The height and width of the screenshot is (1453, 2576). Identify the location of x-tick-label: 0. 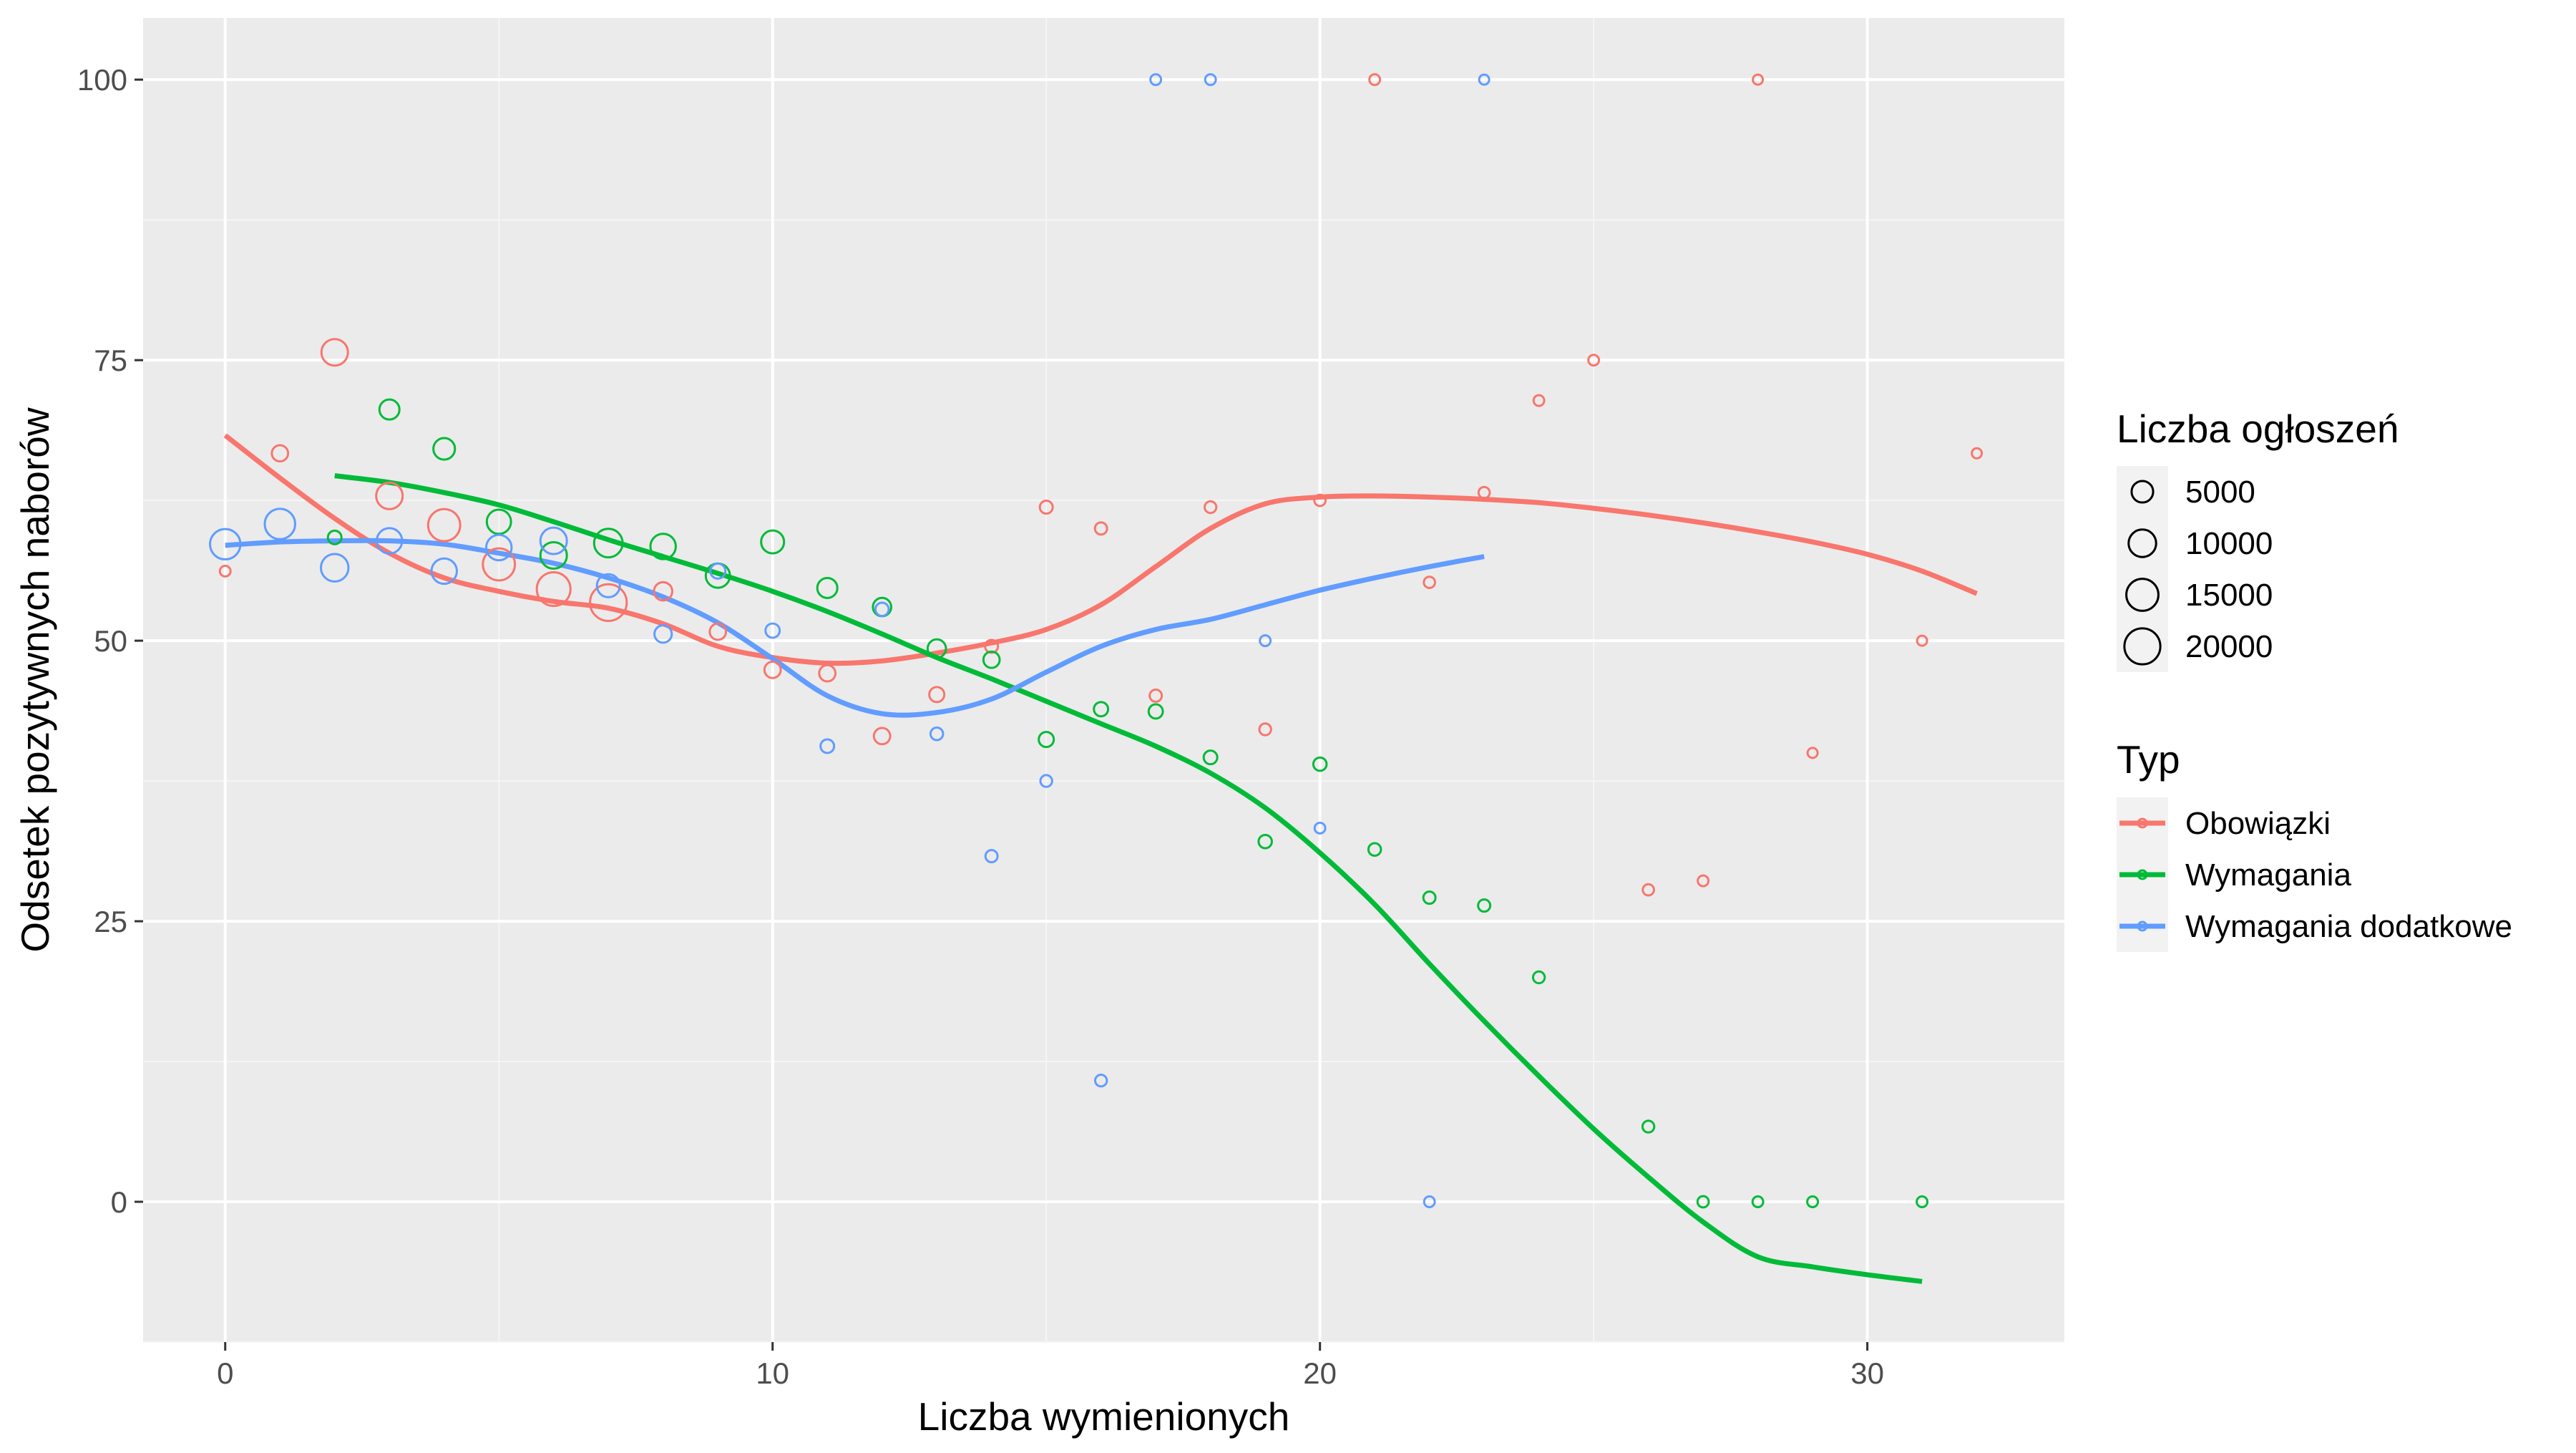
(225, 1373).